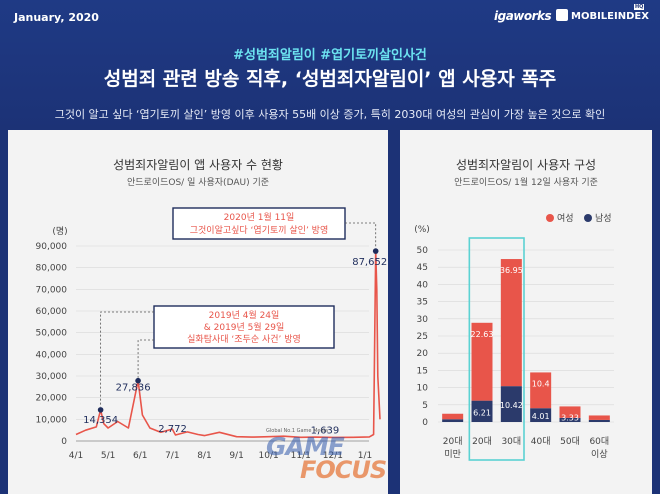 The width and height of the screenshot is (660, 494). Describe the element at coordinates (259, 217) in the screenshot. I see `annotation-1-line1: 2020년 1월 11일` at that location.